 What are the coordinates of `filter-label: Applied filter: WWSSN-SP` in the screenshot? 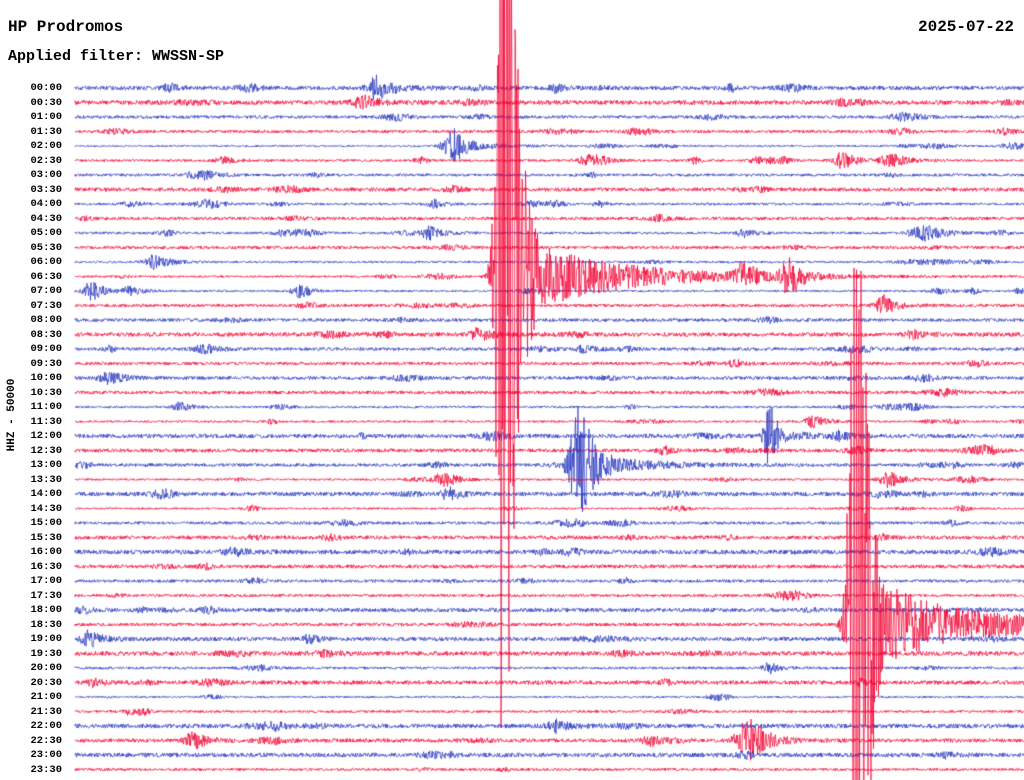 It's located at (116, 56).